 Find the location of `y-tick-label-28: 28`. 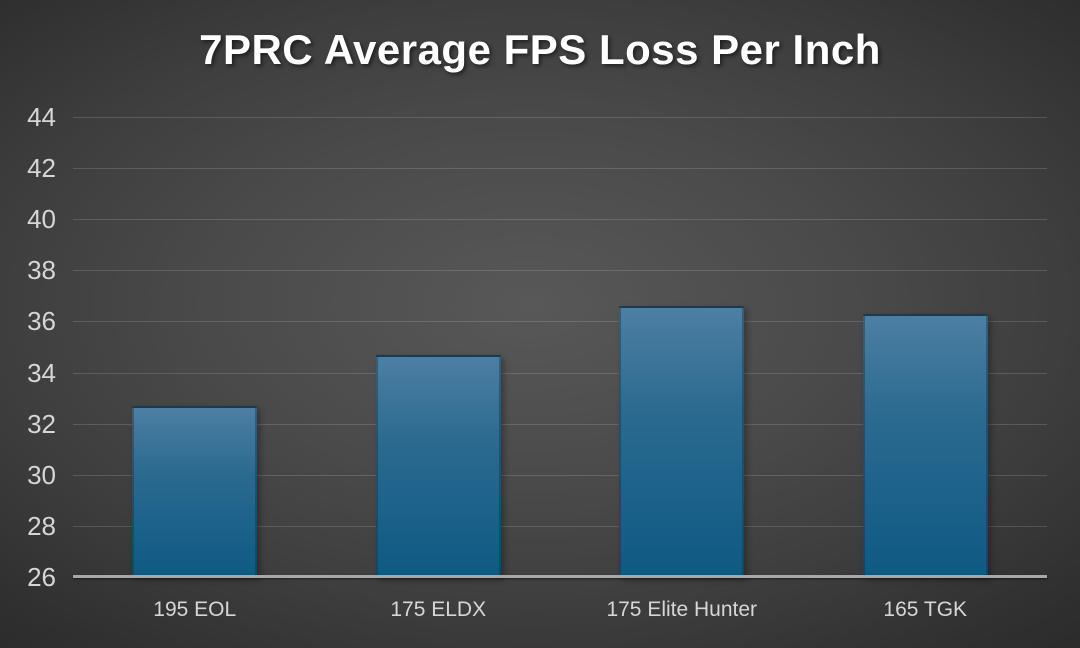

y-tick-label-28: 28 is located at coordinates (41, 525).